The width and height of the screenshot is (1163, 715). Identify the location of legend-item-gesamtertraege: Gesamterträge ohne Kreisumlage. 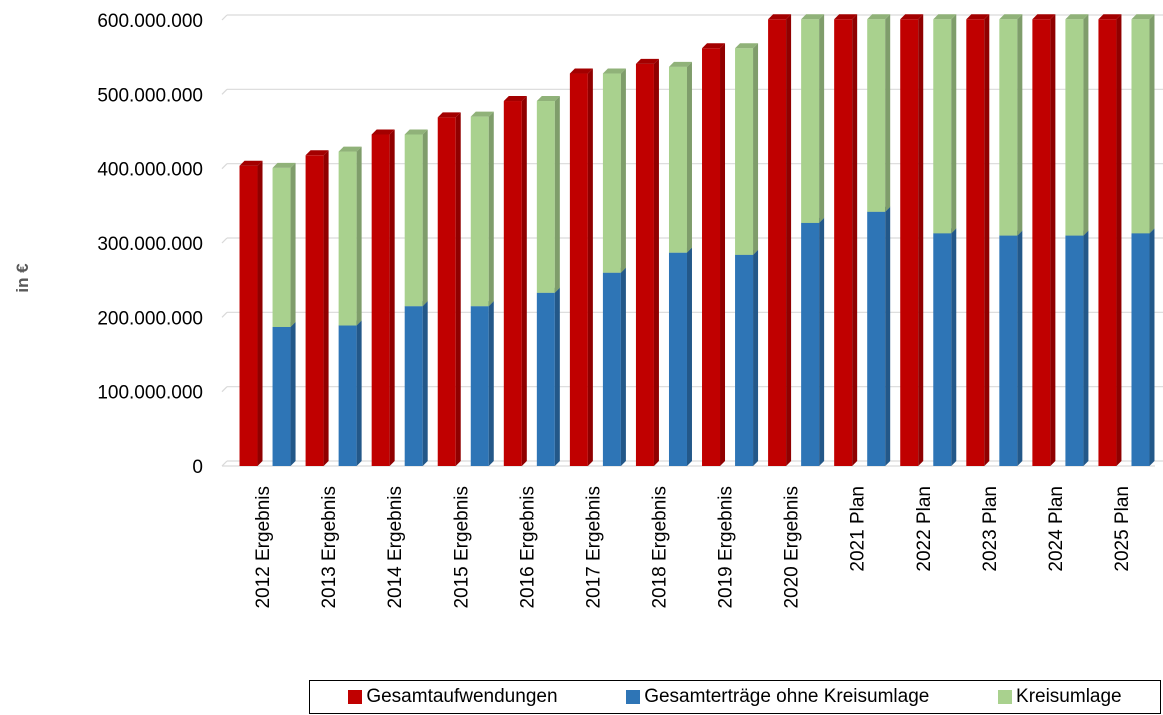
(777, 697).